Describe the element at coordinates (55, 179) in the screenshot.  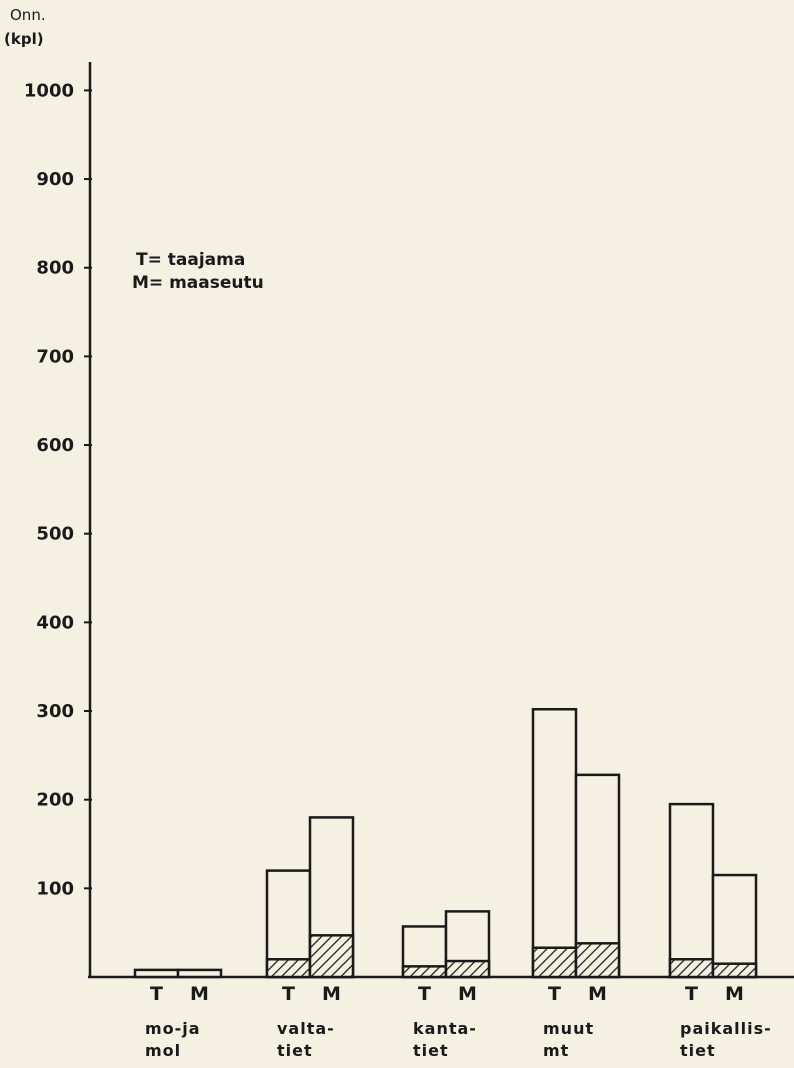
I see `y-tick-label-900: 900` at that location.